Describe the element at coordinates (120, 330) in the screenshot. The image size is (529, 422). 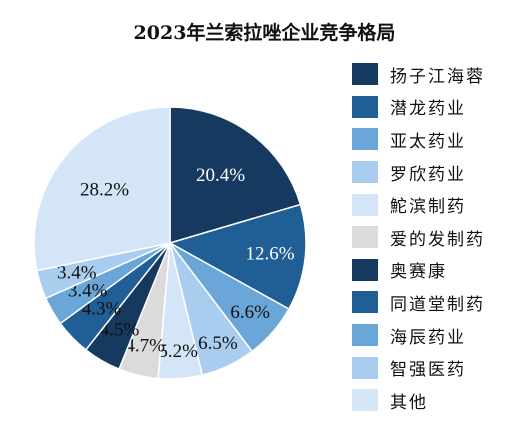
I see `slice-data-label: 4.5%` at that location.